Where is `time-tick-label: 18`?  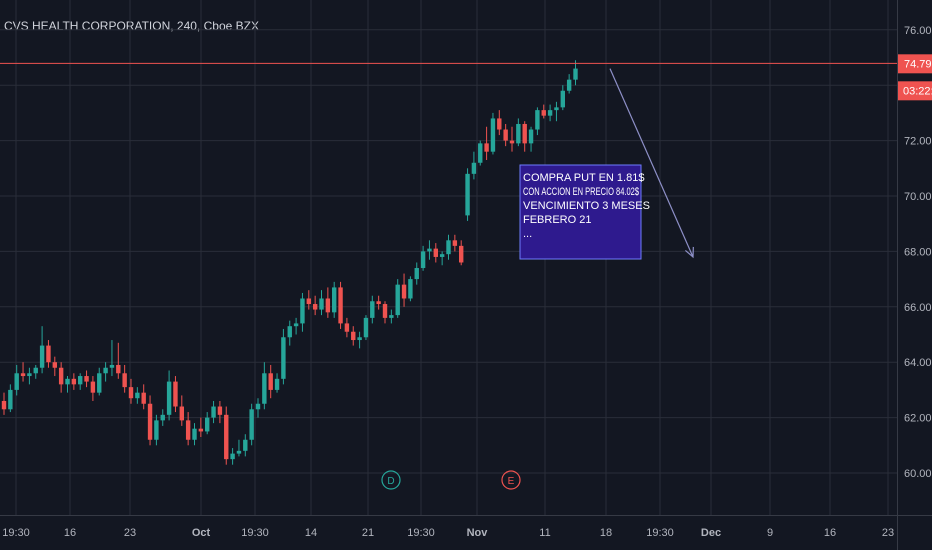 time-tick-label: 18 is located at coordinates (606, 533).